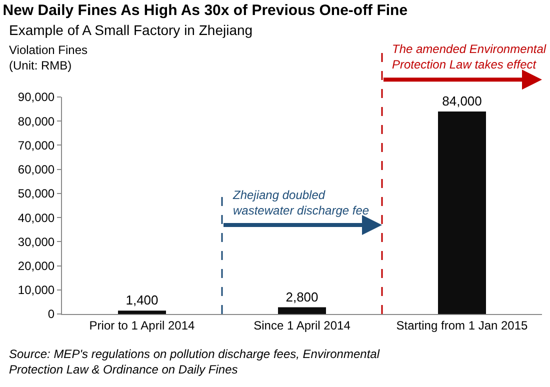  What do you see at coordinates (462, 325) in the screenshot?
I see `x-tick-label: Starting from 1 Jan 2015` at bounding box center [462, 325].